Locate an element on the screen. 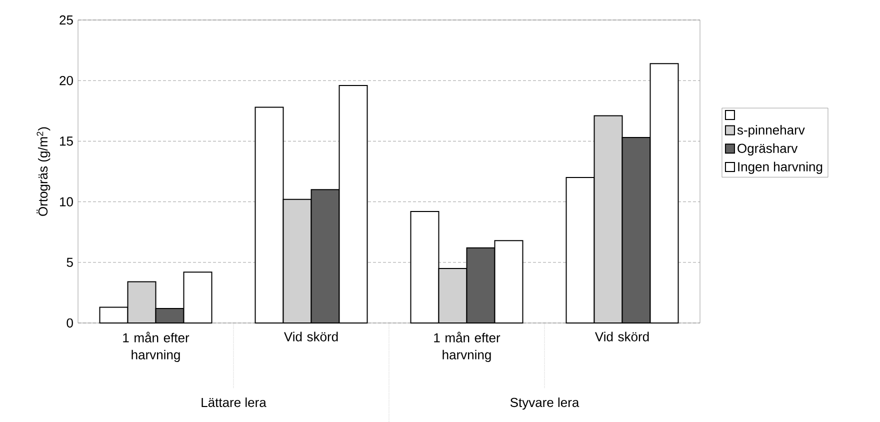  legend-label: s-pinneharv is located at coordinates (771, 131).